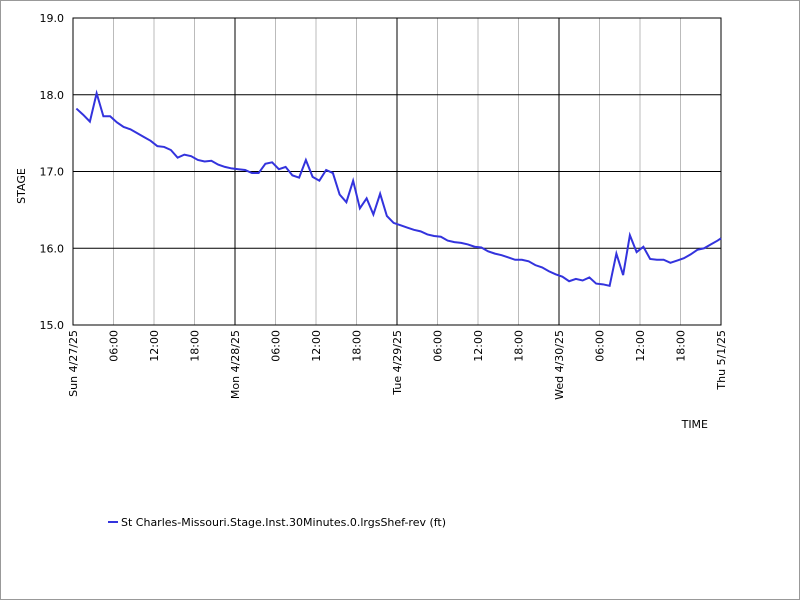  Describe the element at coordinates (21, 186) in the screenshot. I see `y-axis-label: STAGE` at that location.